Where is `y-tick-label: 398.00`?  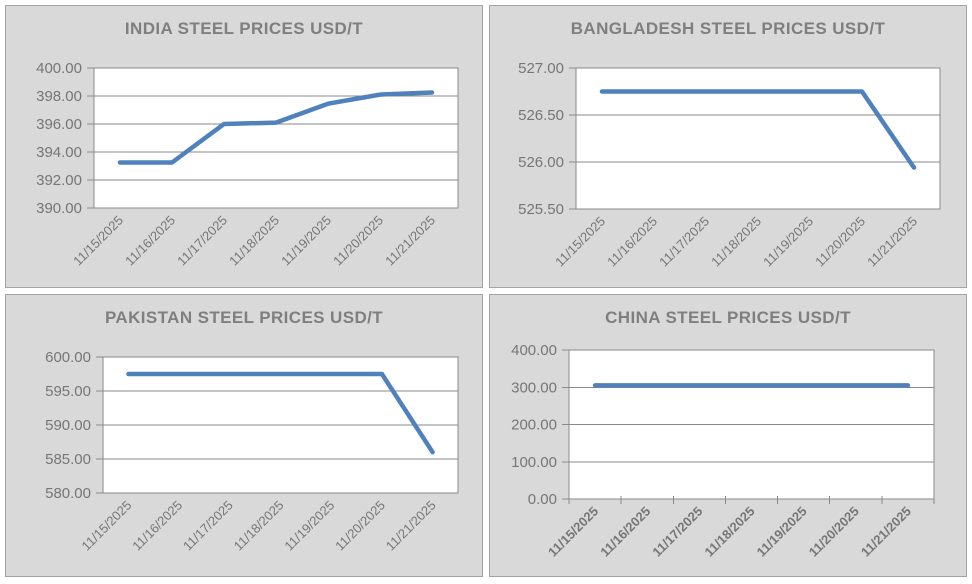
y-tick-label: 398.00 is located at coordinates (59, 96).